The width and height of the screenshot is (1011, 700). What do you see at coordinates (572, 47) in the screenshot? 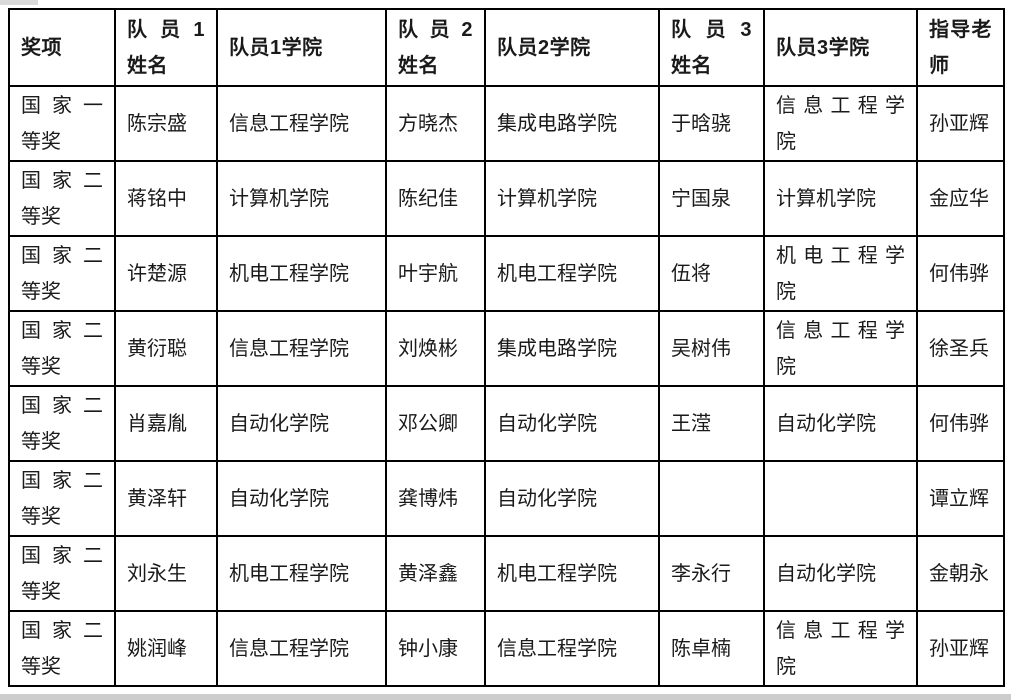
I see `header-m2-college: 队员2学院` at bounding box center [572, 47].